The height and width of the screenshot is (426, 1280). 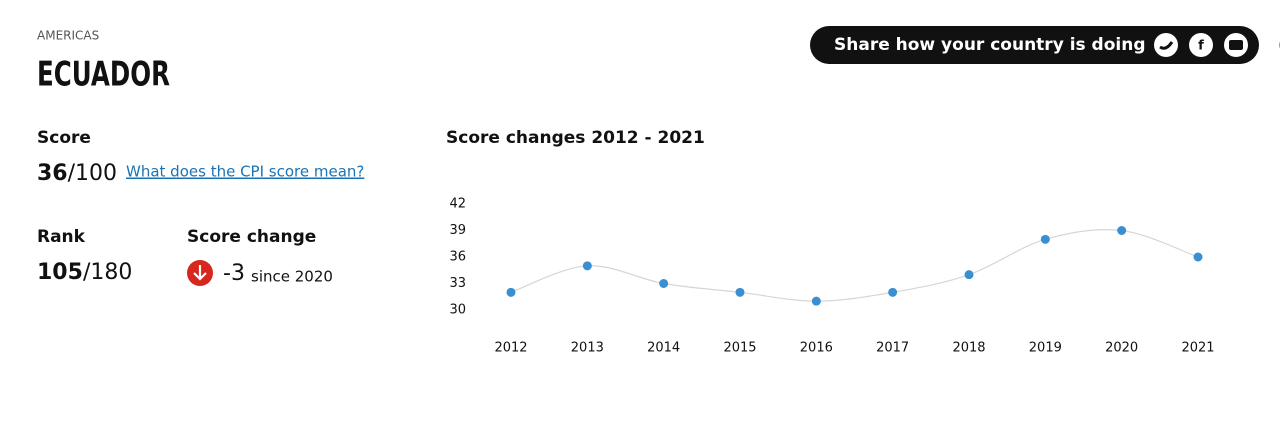 What do you see at coordinates (200, 273) in the screenshot?
I see `down-arrow` at bounding box center [200, 273].